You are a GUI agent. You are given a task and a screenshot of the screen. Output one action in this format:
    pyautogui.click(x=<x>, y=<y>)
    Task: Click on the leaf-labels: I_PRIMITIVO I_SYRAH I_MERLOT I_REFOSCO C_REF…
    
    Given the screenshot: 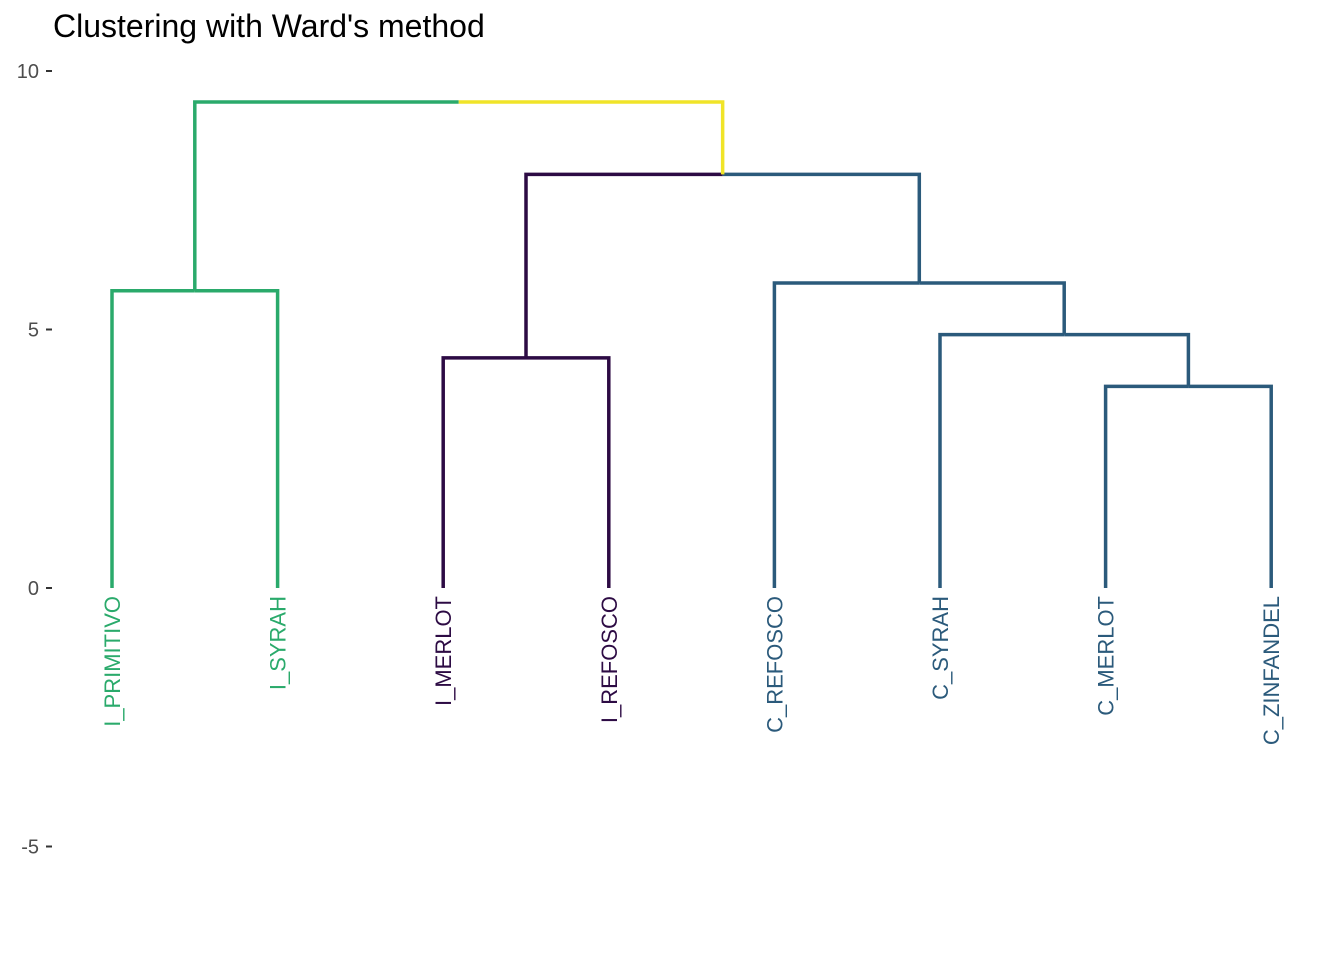 What is the action you would take?
    pyautogui.click(x=692, y=670)
    